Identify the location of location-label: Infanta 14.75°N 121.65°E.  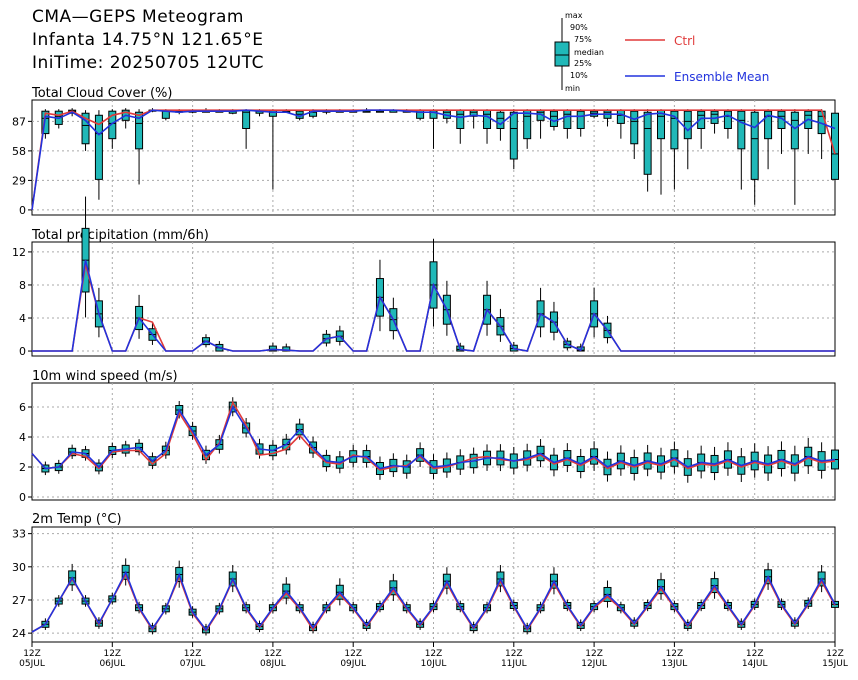
(148, 40).